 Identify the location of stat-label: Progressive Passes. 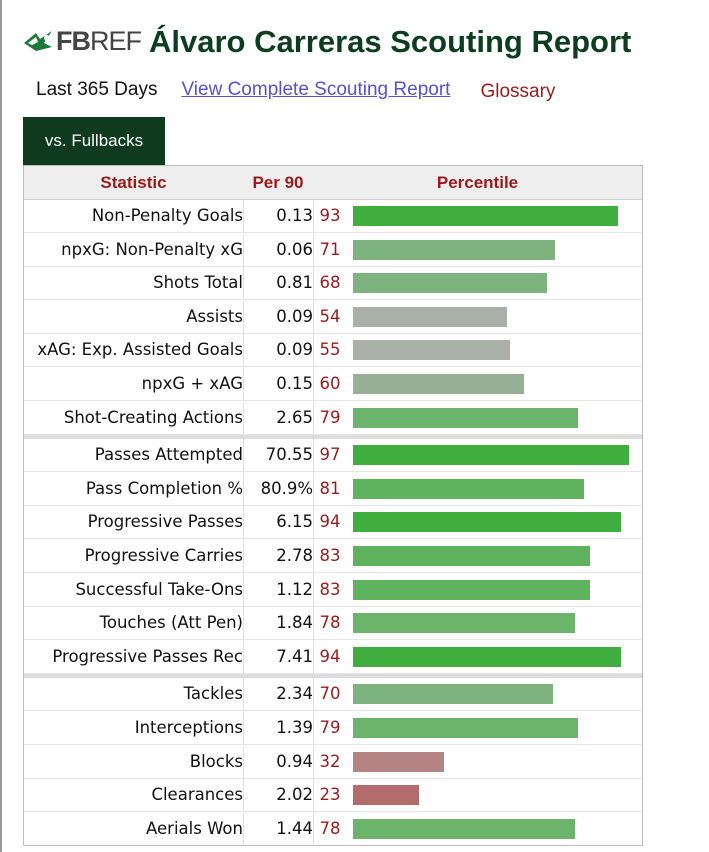
(165, 522).